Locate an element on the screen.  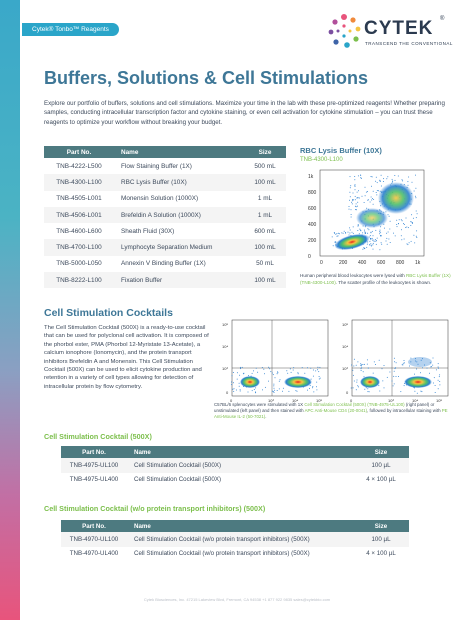
cytek-logo: CYTEK ® TRANSCEND THE CONVENTIONAL is located at coordinates (391, 31).